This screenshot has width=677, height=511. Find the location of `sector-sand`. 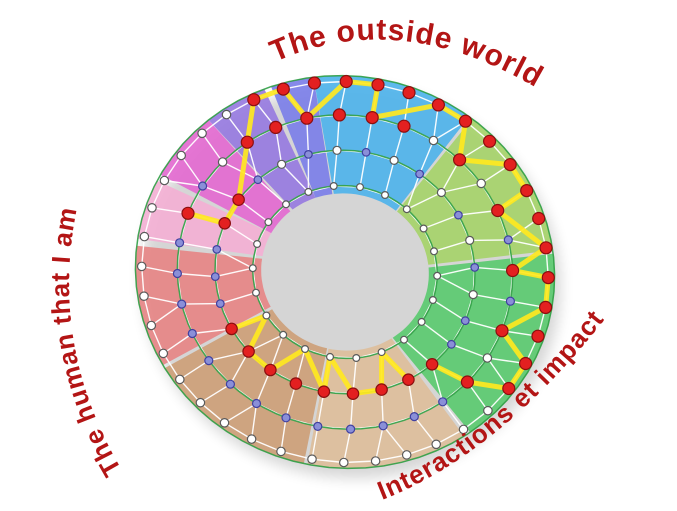

sector-sand is located at coordinates (246, 386).